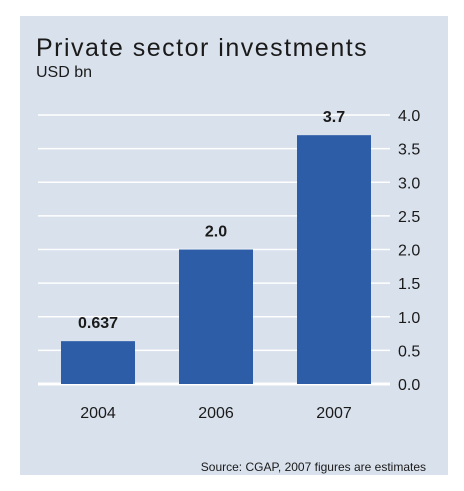 The height and width of the screenshot is (491, 464). Describe the element at coordinates (409, 351) in the screenshot. I see `y-tick-label: 0.5` at that location.